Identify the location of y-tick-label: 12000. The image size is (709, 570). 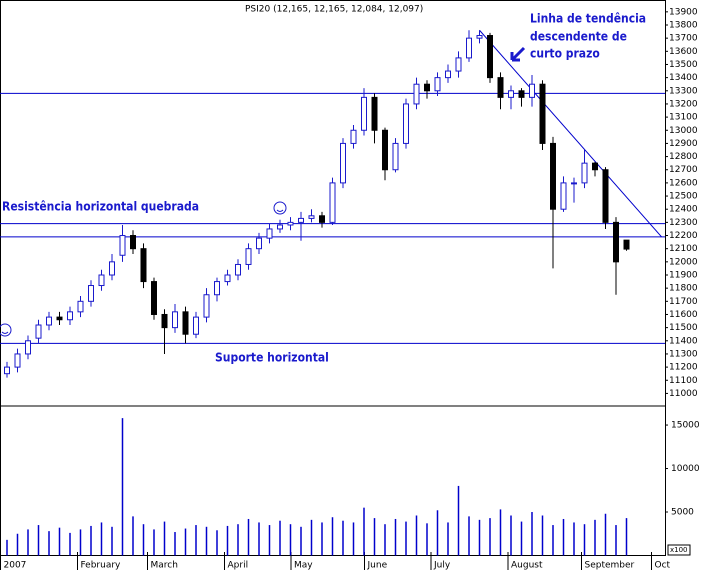
(683, 262).